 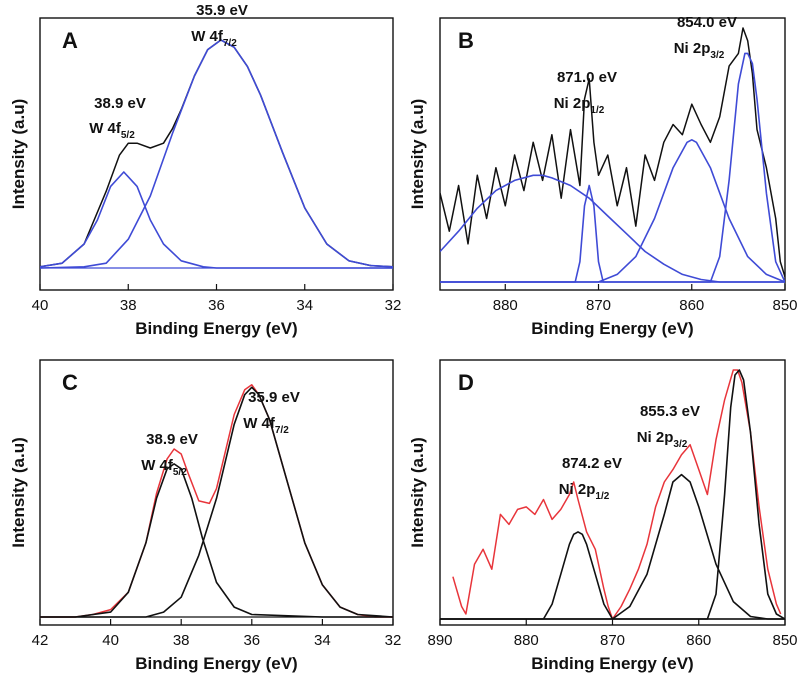 What do you see at coordinates (466, 382) in the screenshot?
I see `panel-letter: D` at bounding box center [466, 382].